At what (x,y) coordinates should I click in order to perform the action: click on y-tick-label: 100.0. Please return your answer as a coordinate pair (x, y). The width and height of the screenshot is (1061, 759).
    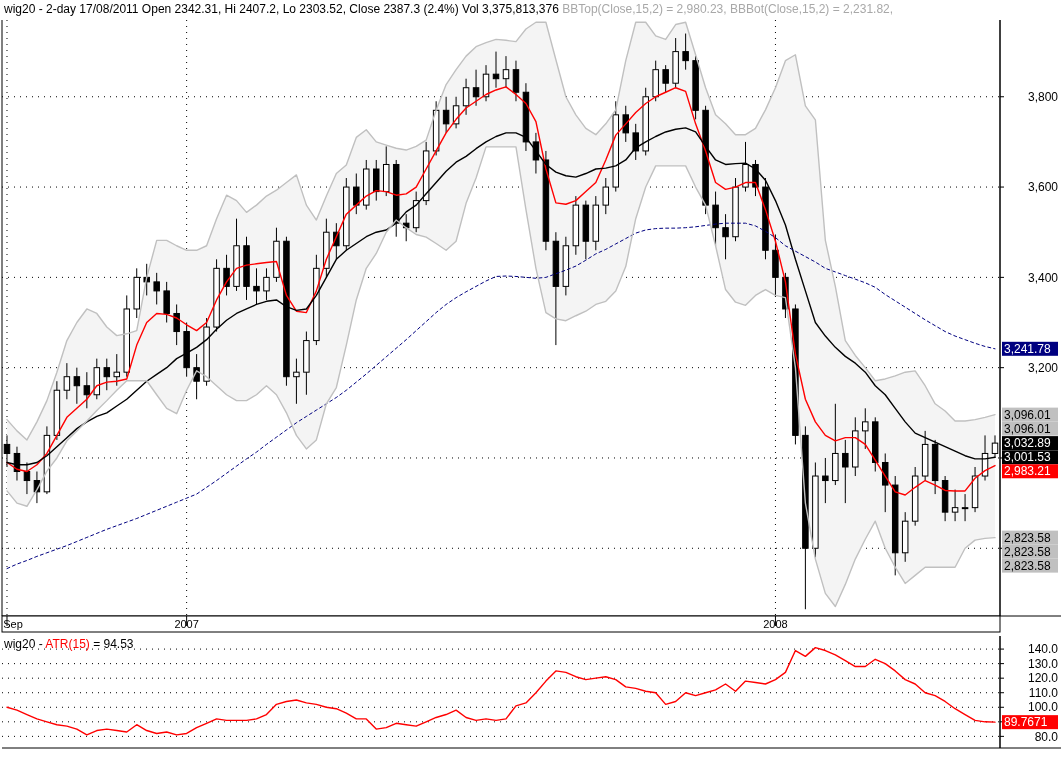
    Looking at the image, I should click on (1043, 707).